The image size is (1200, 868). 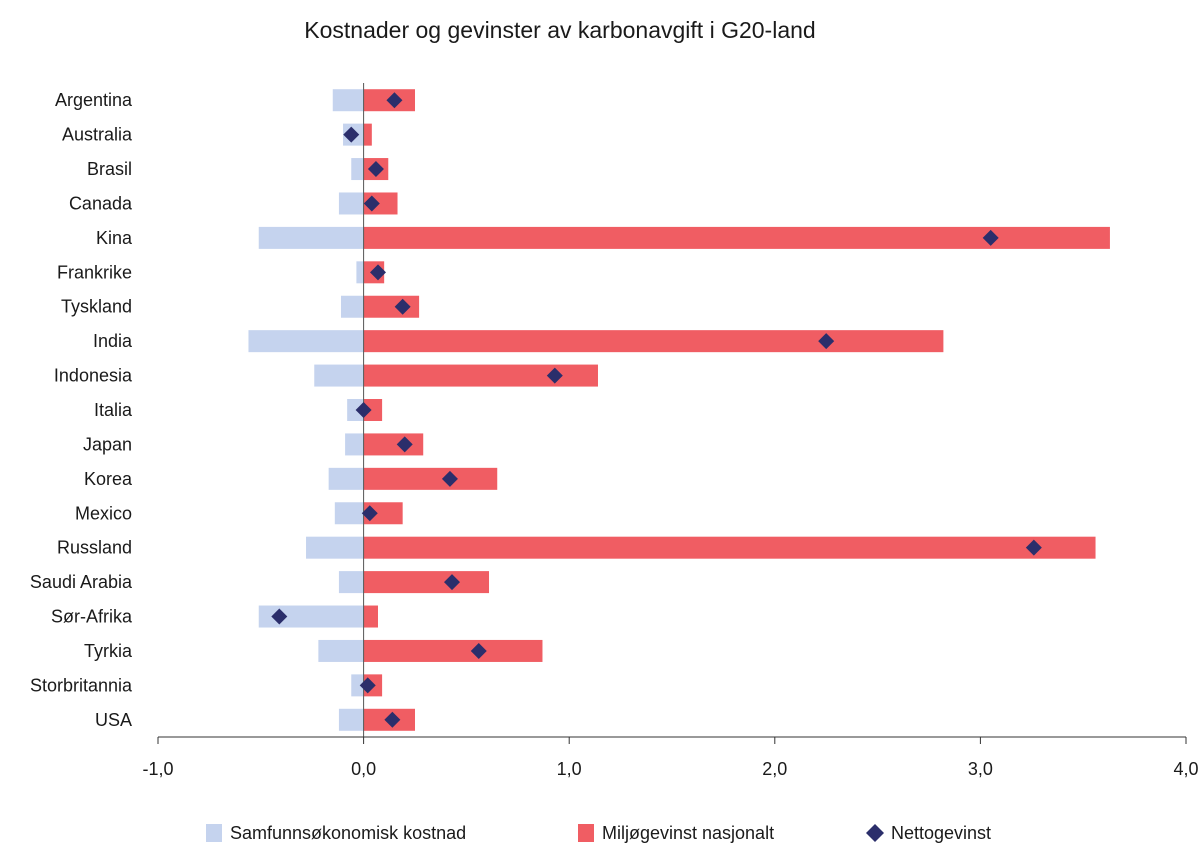 What do you see at coordinates (81, 685) in the screenshot?
I see `category-label: Storbritannia` at bounding box center [81, 685].